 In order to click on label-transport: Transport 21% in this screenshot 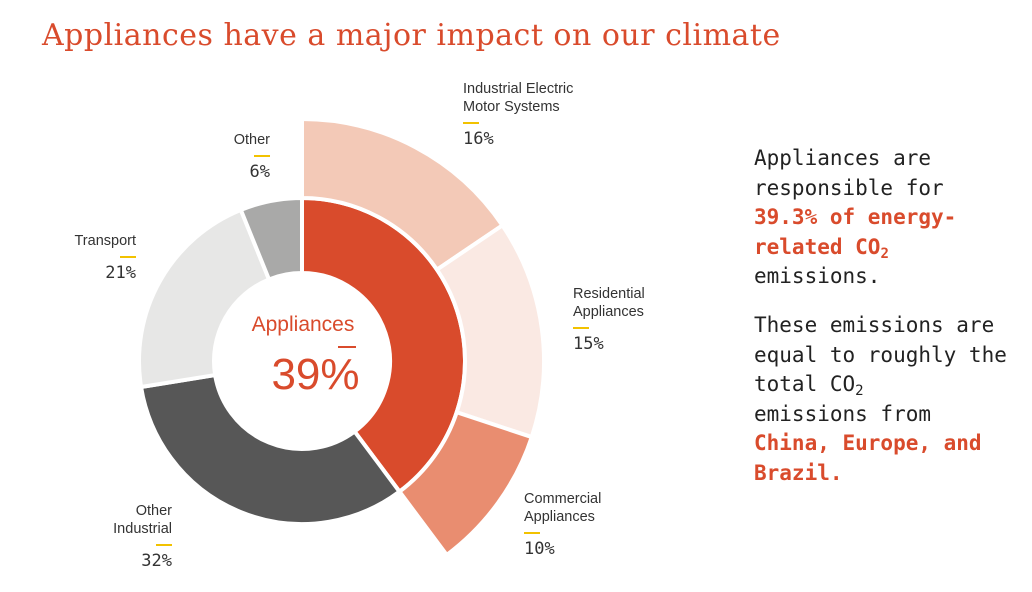, I will do `click(93, 257)`.